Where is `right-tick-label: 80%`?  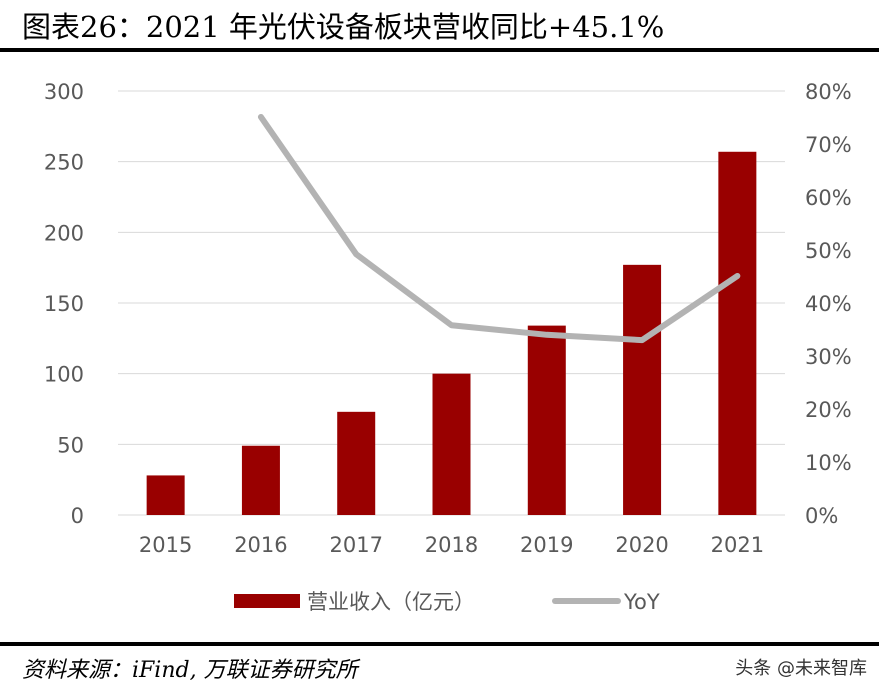
right-tick-label: 80% is located at coordinates (828, 92).